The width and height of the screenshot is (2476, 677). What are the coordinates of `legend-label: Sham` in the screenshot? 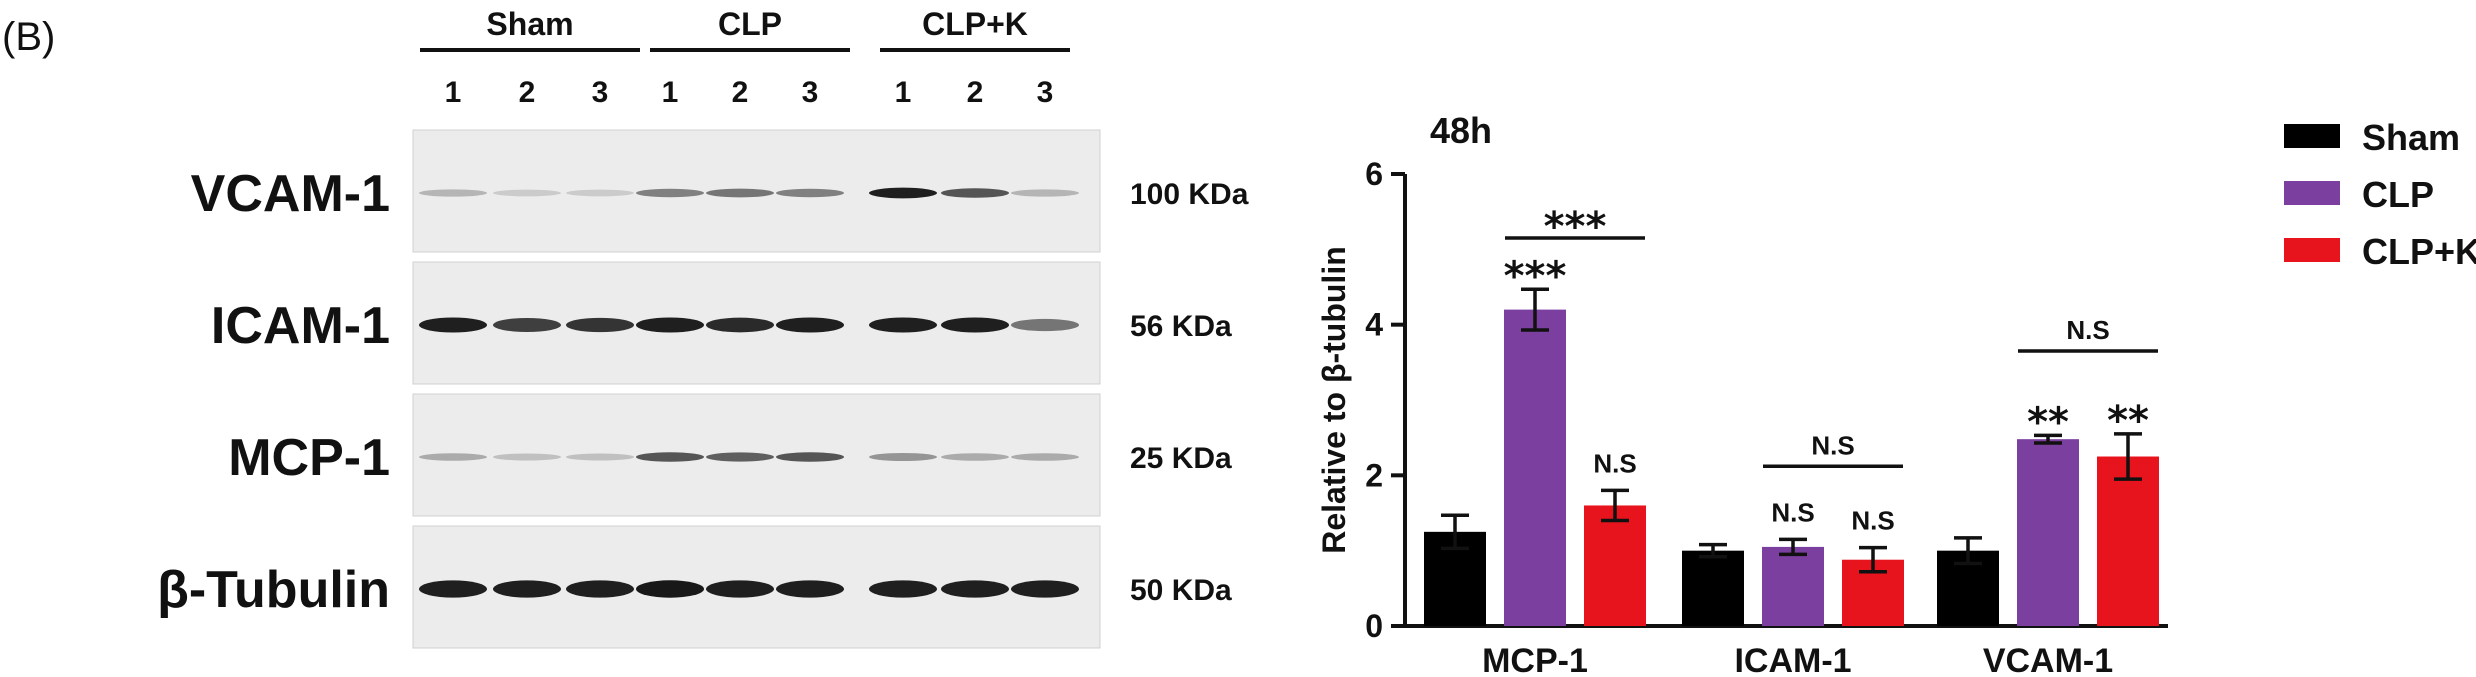 It's located at (2411, 137).